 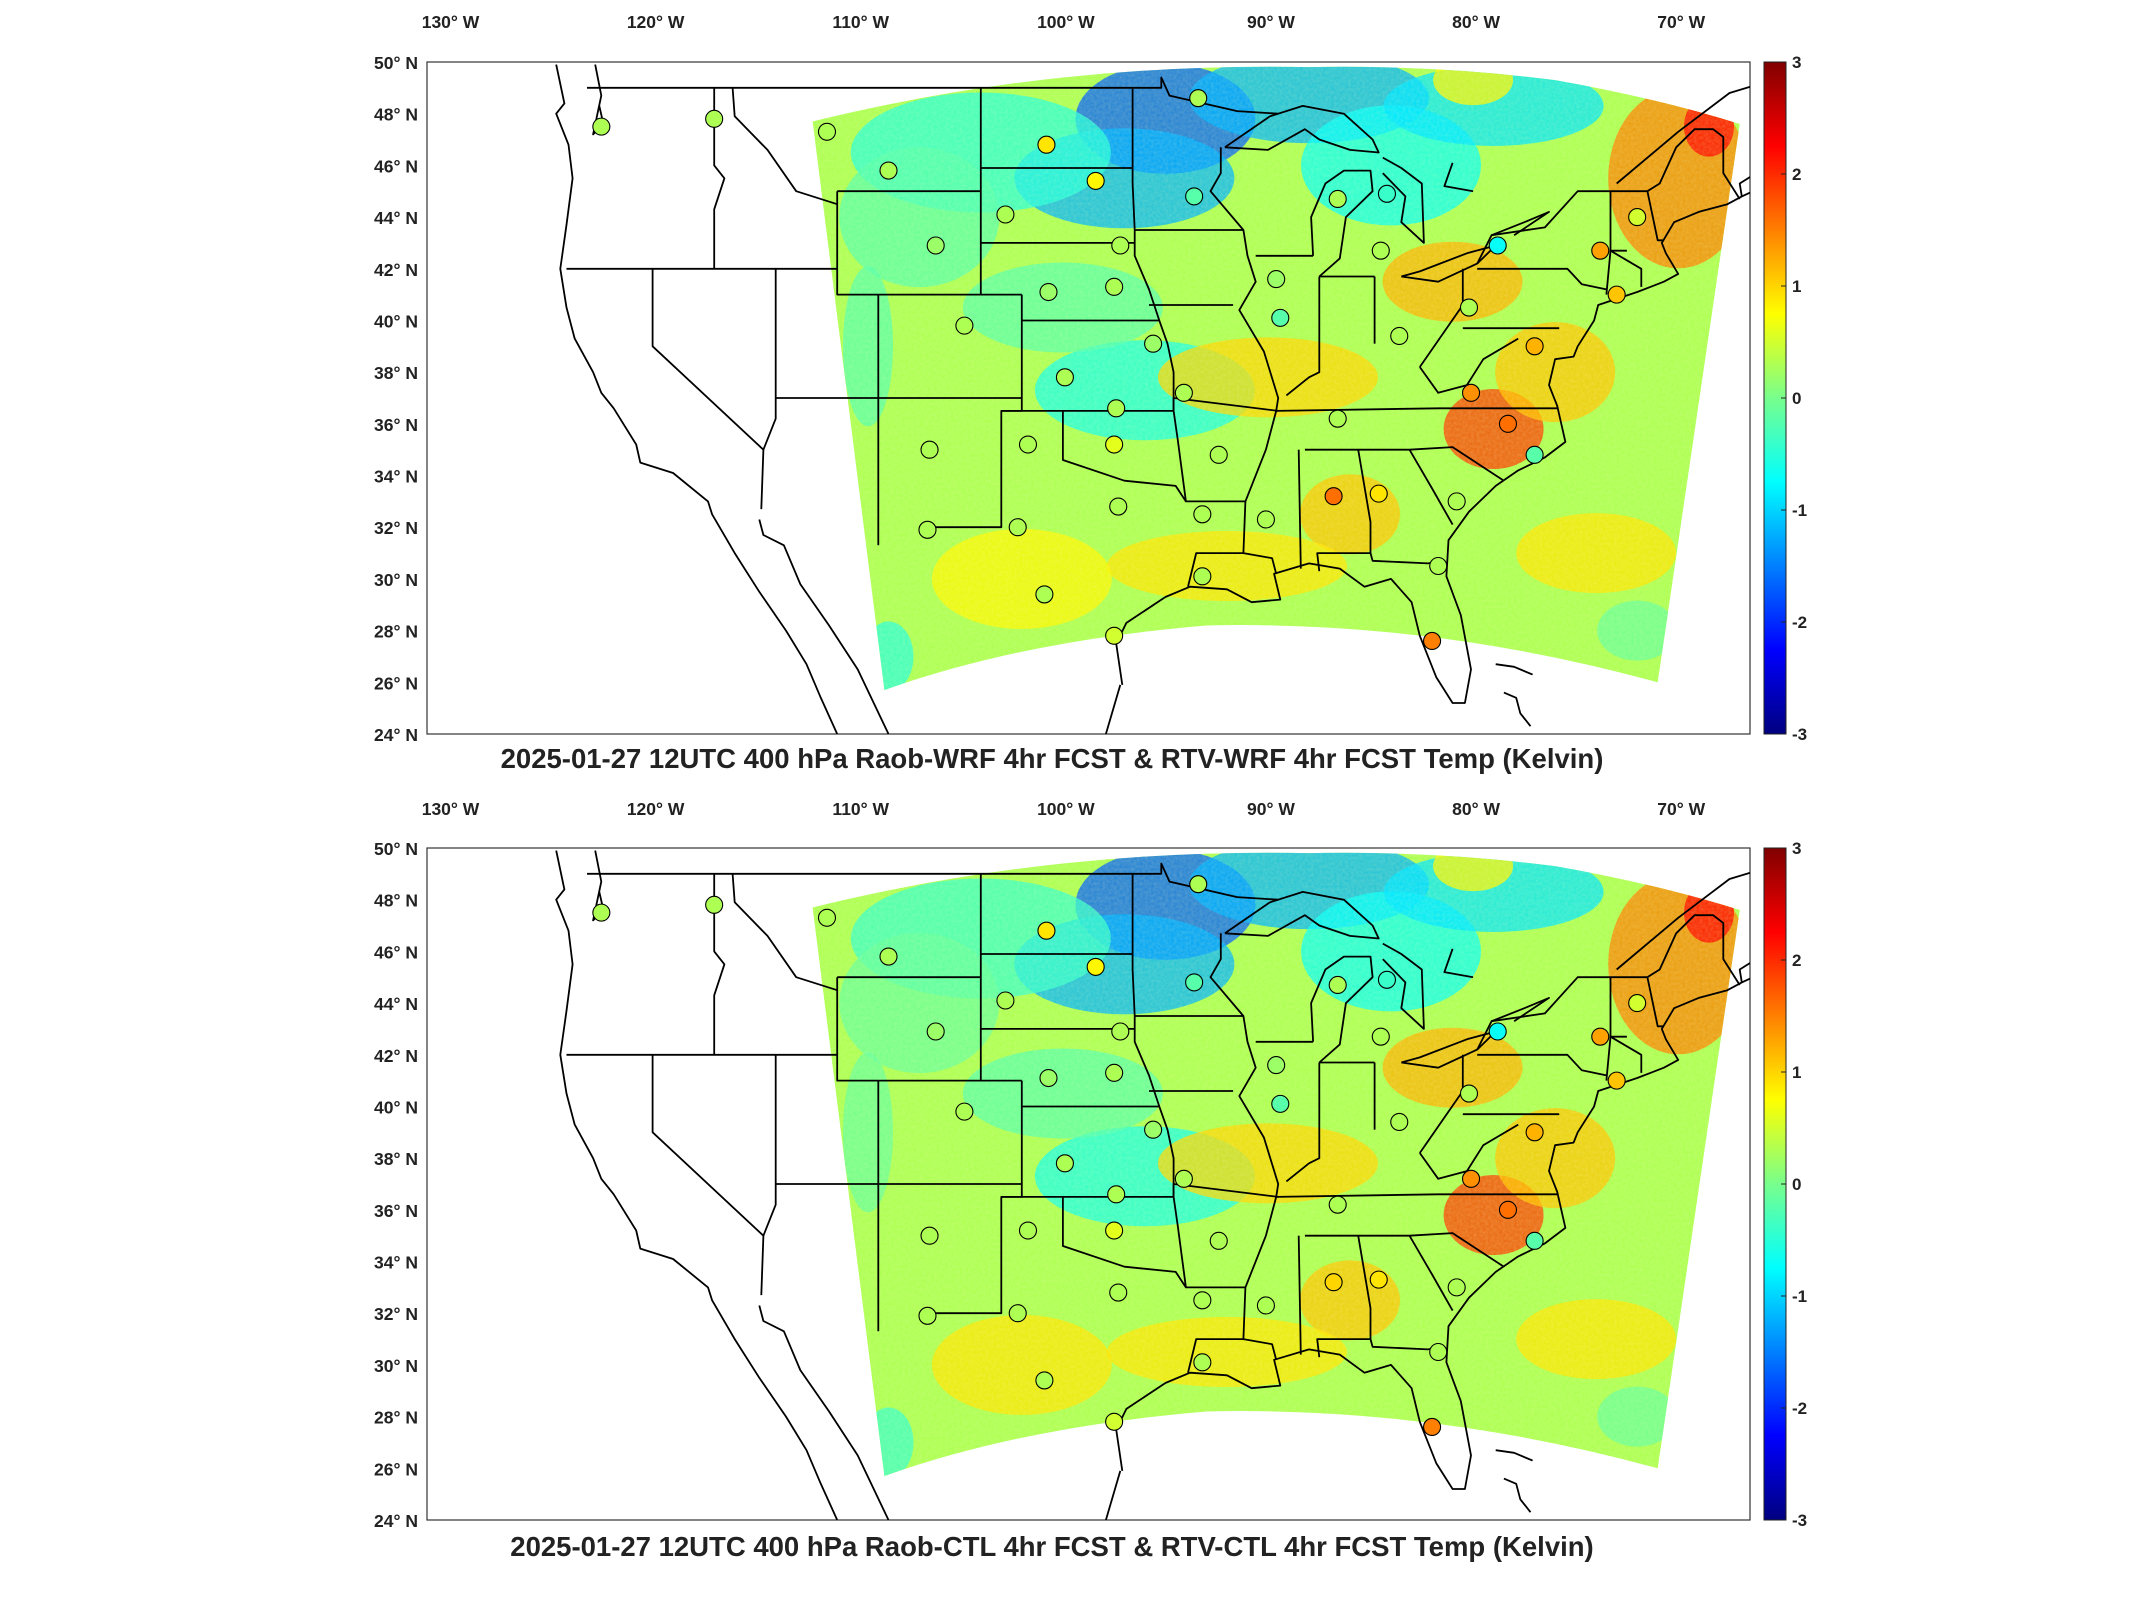 I want to click on lon-tick-label: 80° W, so click(x=1476, y=809).